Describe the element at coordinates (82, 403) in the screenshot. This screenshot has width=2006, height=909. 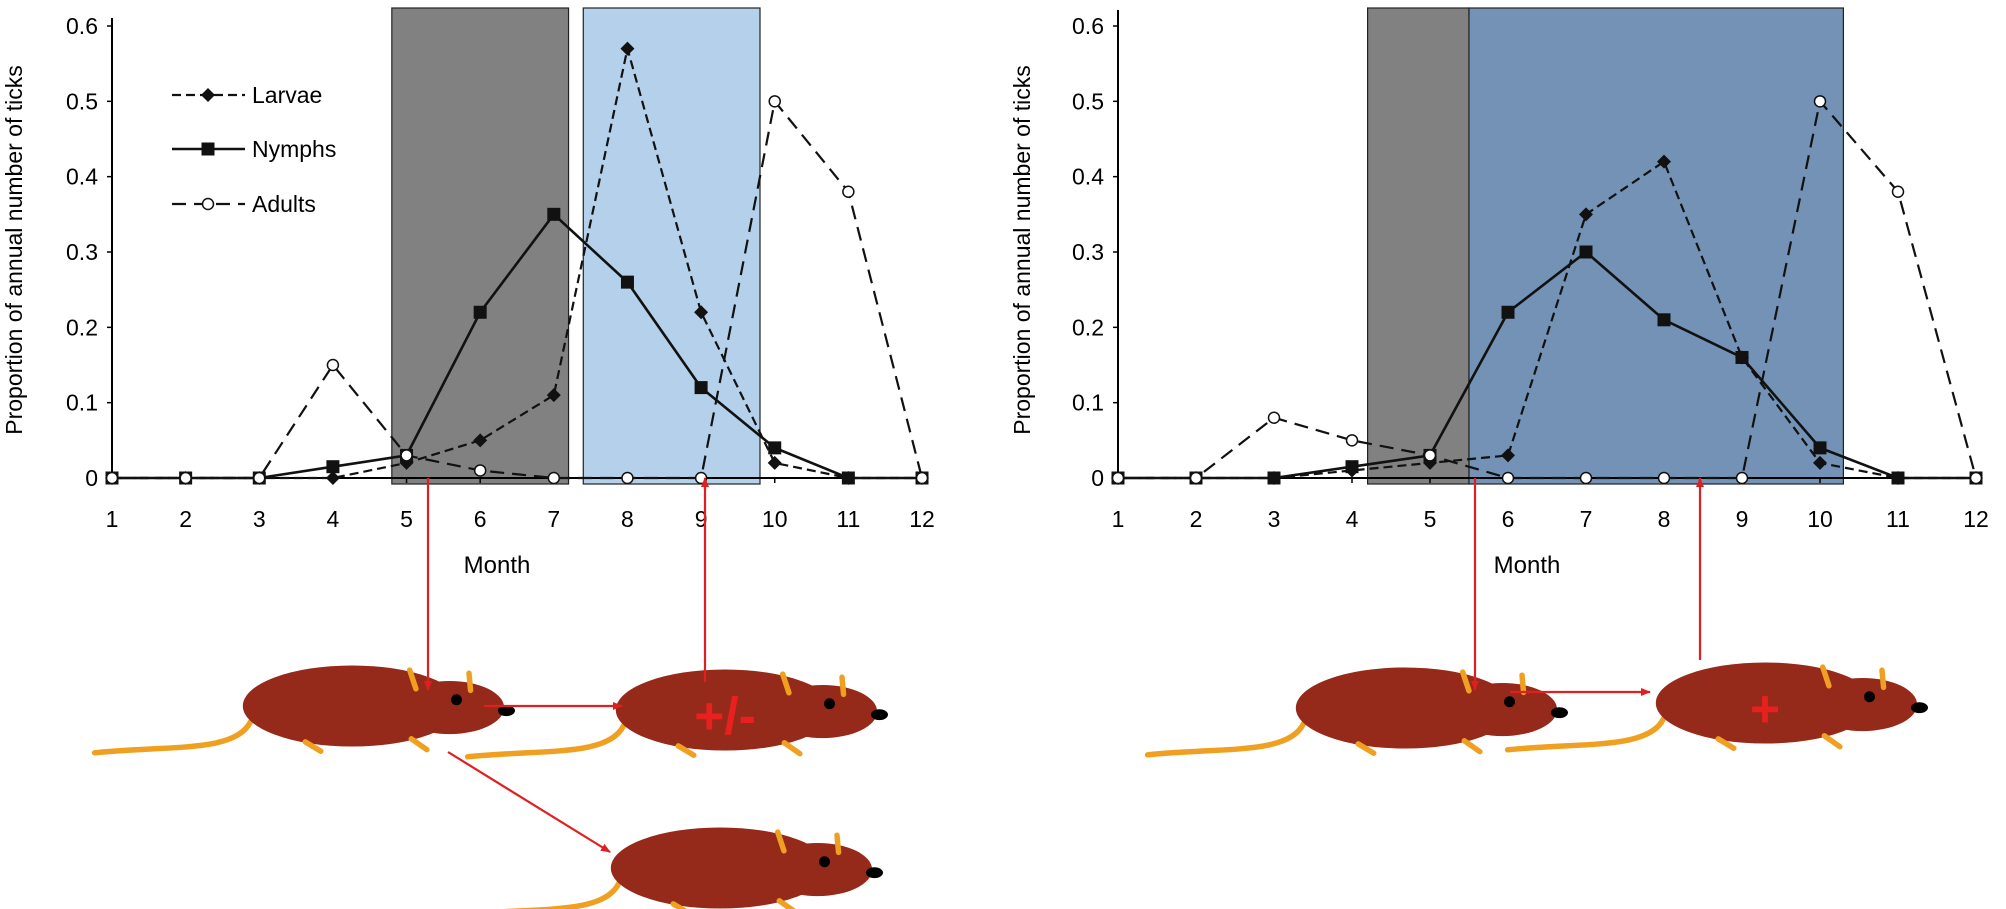
I see `y-tick-label: 0.1` at that location.